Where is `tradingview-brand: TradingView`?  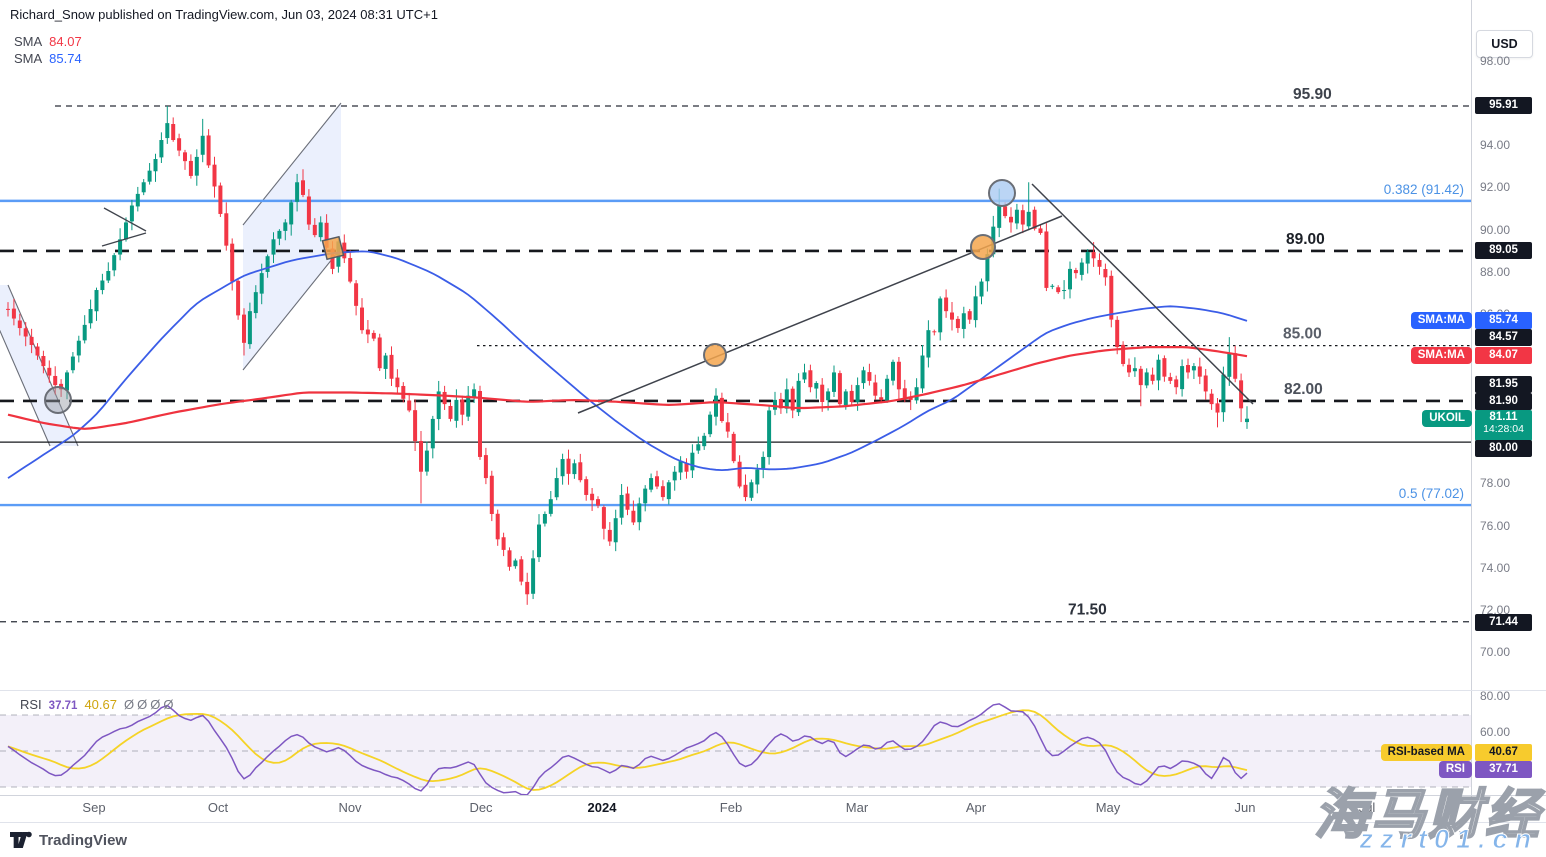
tradingview-brand: TradingView is located at coordinates (68, 840).